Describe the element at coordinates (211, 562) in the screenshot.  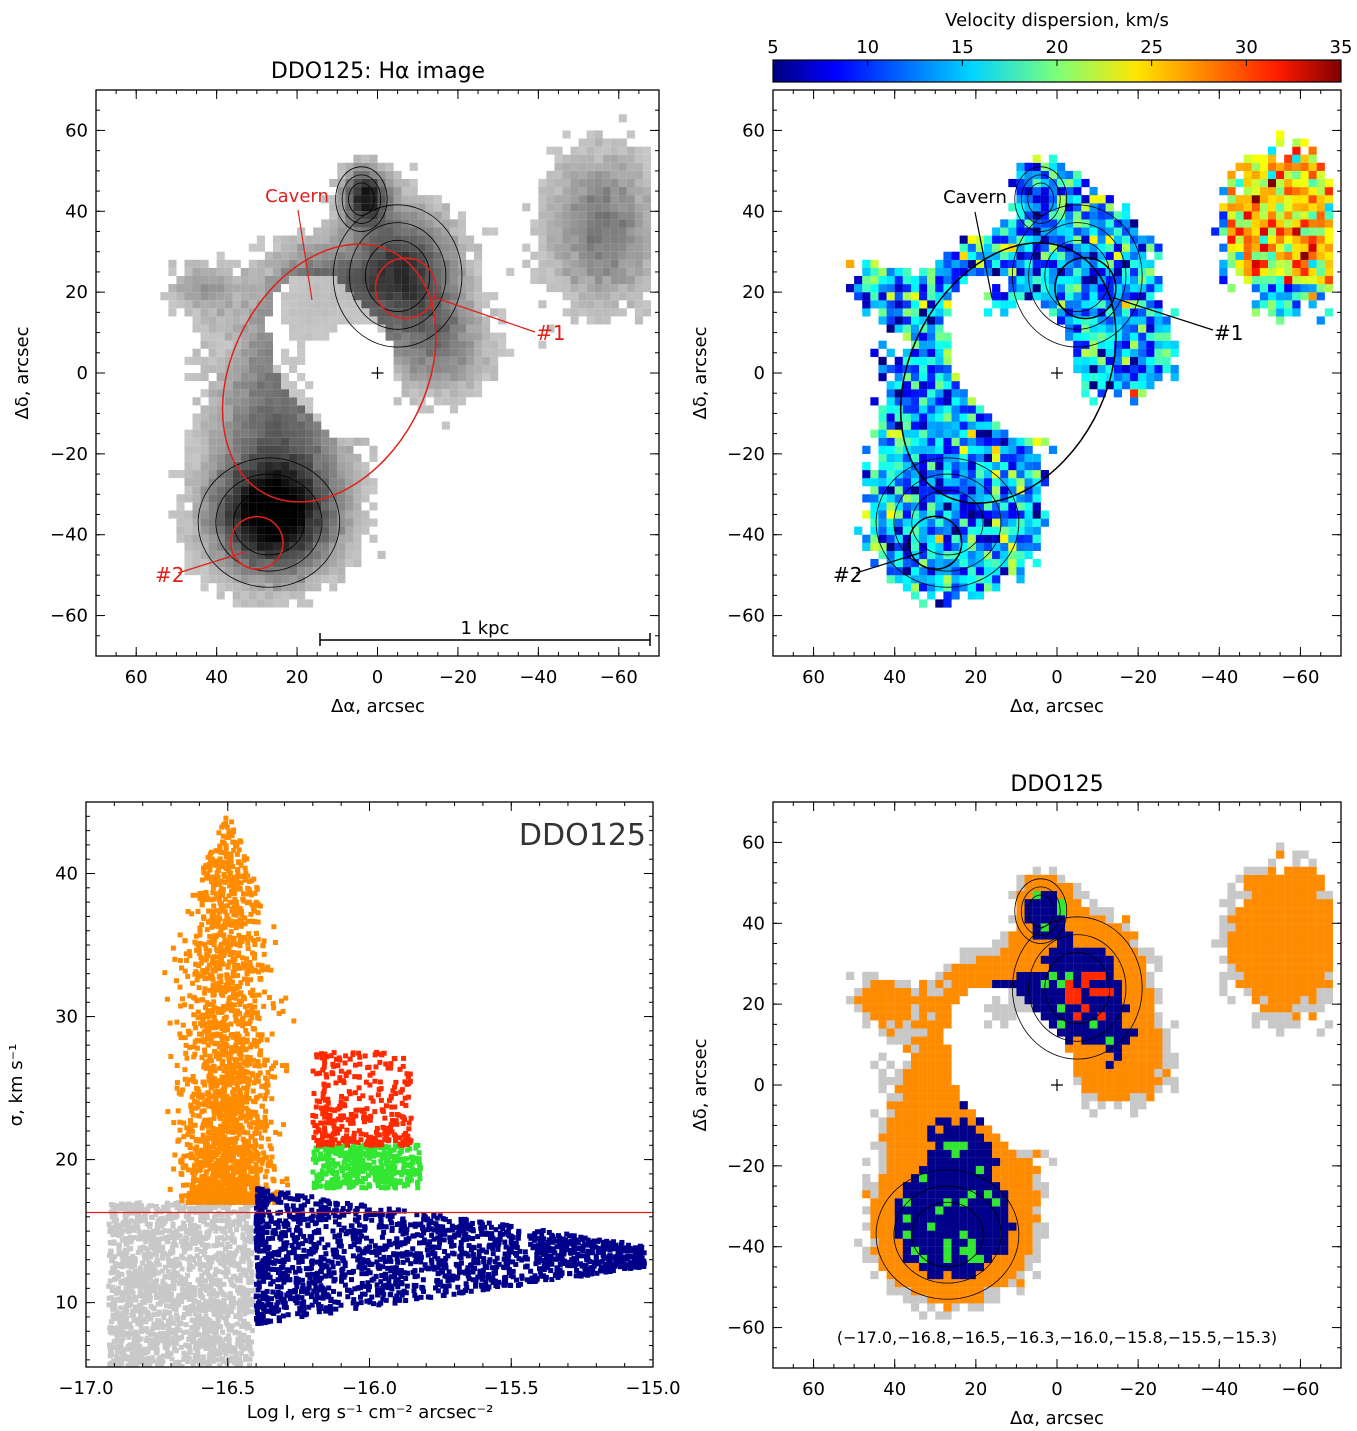
I see `halpha-region2-pointer` at that location.